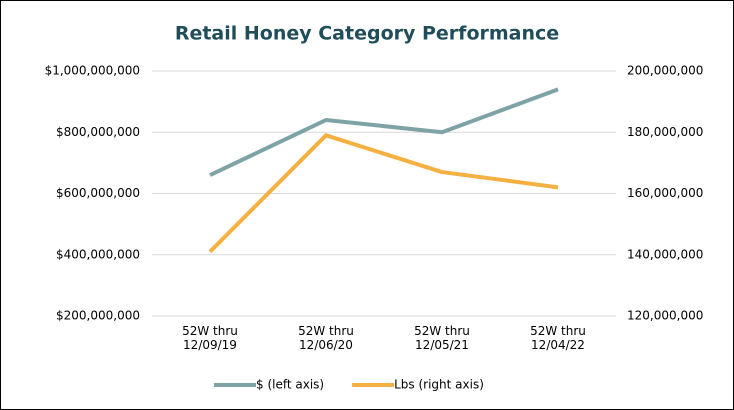 The width and height of the screenshot is (734, 410). What do you see at coordinates (665, 254) in the screenshot?
I see `y2-tick-label: 140,000,000` at bounding box center [665, 254].